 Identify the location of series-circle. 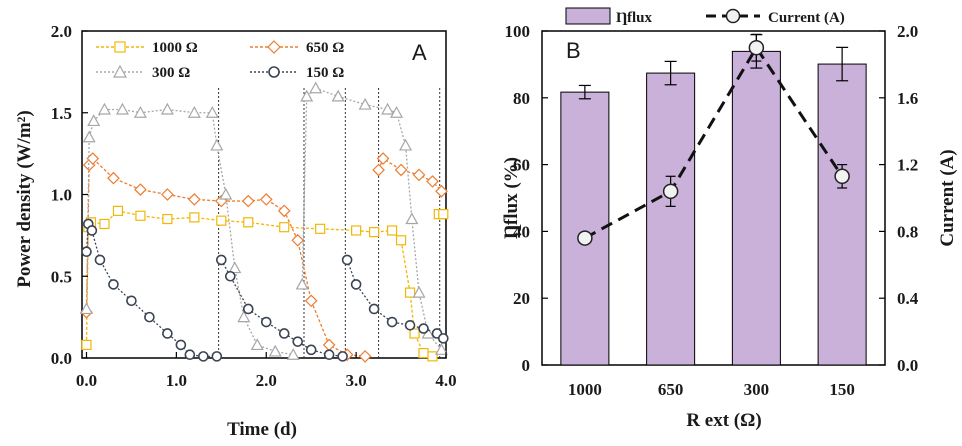
(265, 290).